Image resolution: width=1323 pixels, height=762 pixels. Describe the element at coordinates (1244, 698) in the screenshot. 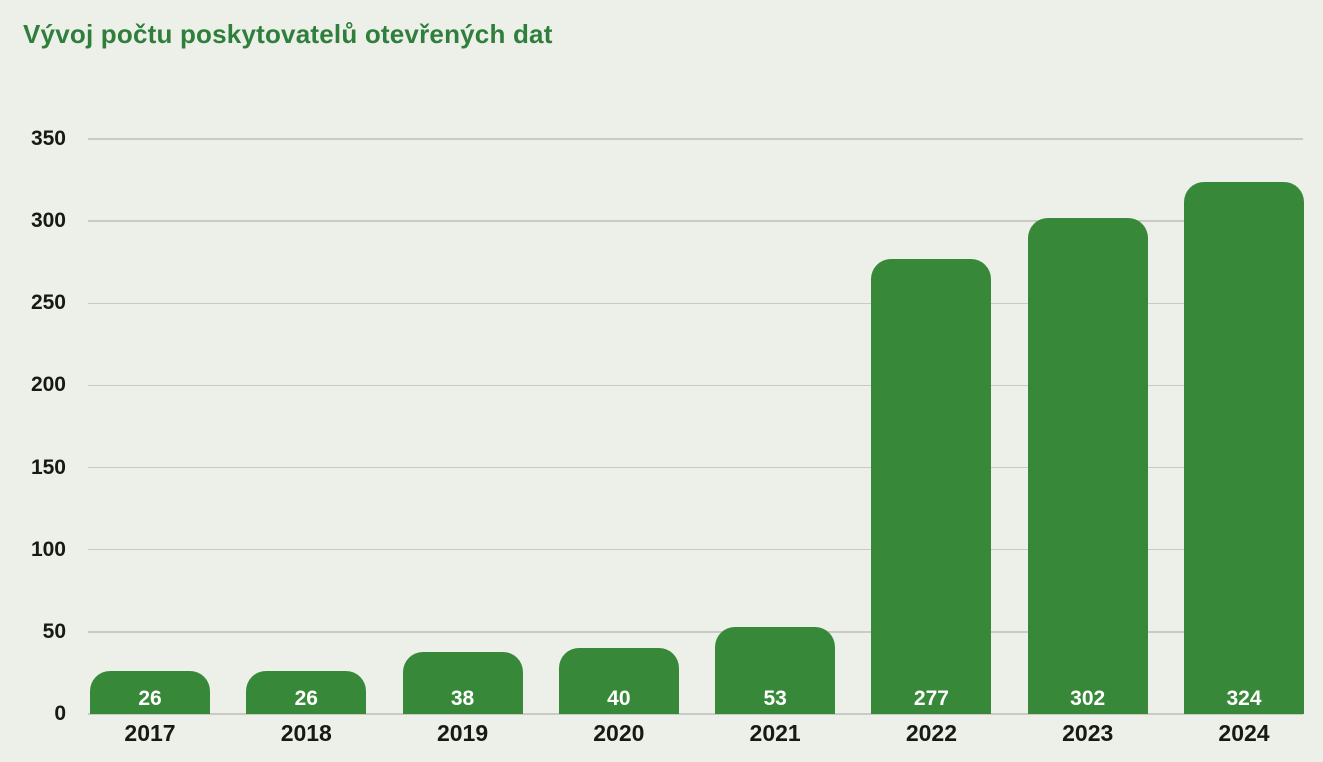

I see `bar-value-label: 324` at that location.